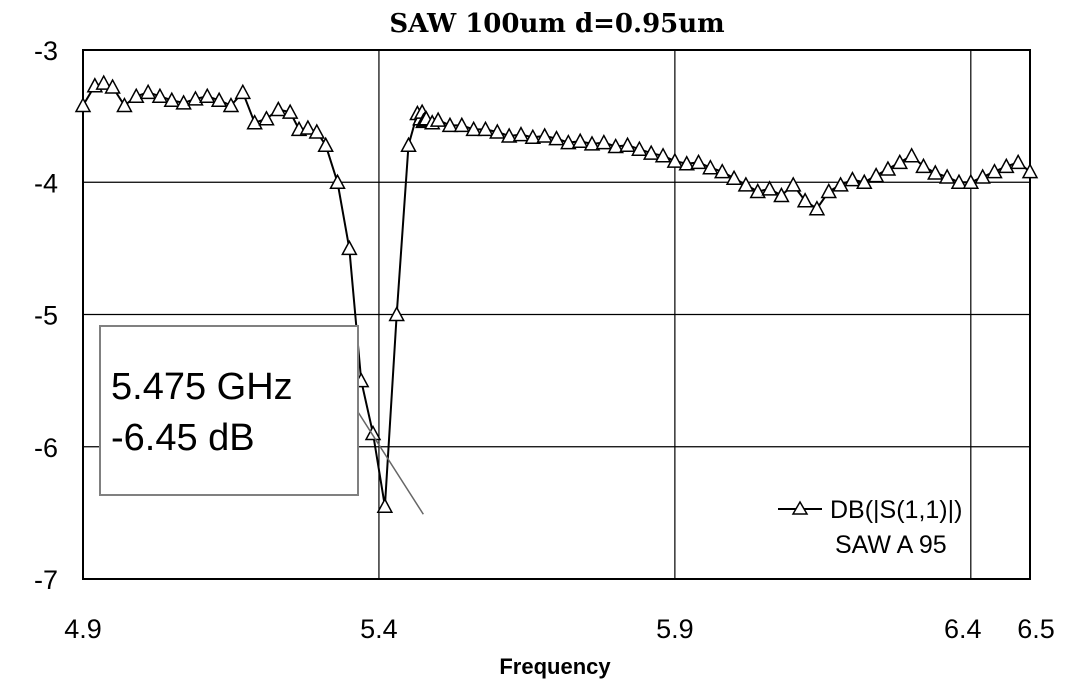 This screenshot has width=1065, height=689. Describe the element at coordinates (963, 629) in the screenshot. I see `x-tick-label: 6.4` at that location.